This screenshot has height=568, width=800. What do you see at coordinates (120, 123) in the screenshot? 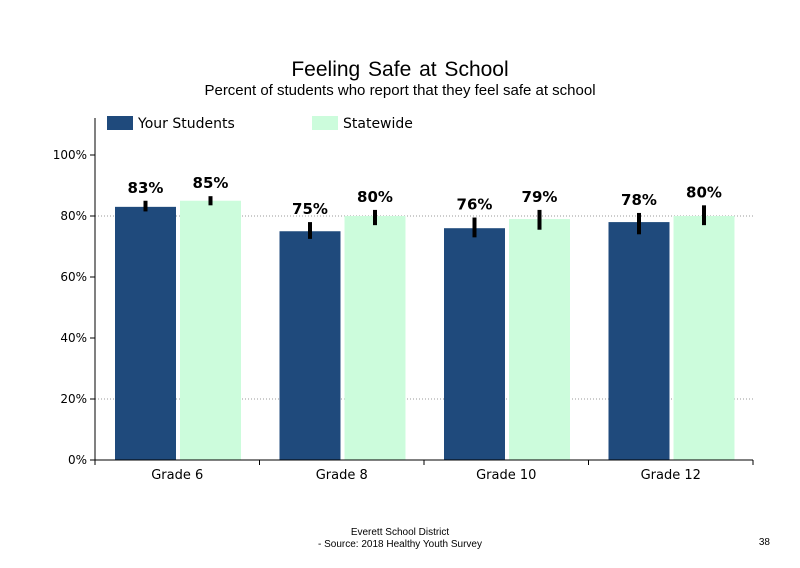
I see `legend-swatch-your-students` at bounding box center [120, 123].